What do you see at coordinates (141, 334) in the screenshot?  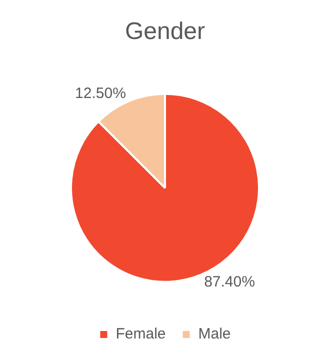 I see `legend-label: Female` at bounding box center [141, 334].